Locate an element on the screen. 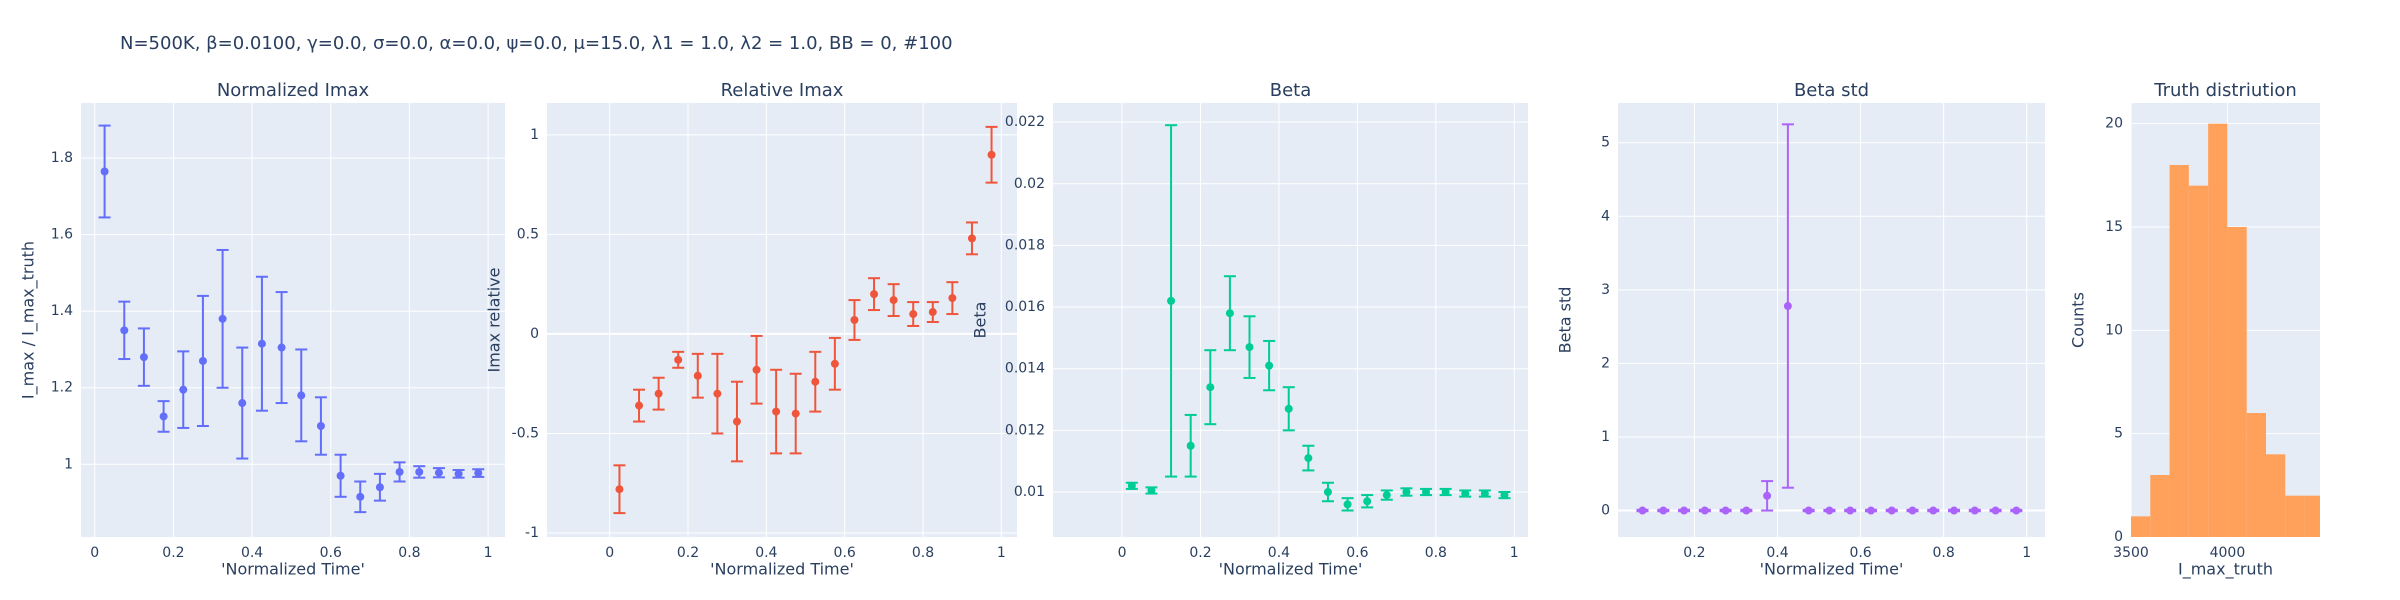 This screenshot has width=2400, height=600. subplot-title: Truth distriution is located at coordinates (2225, 90).